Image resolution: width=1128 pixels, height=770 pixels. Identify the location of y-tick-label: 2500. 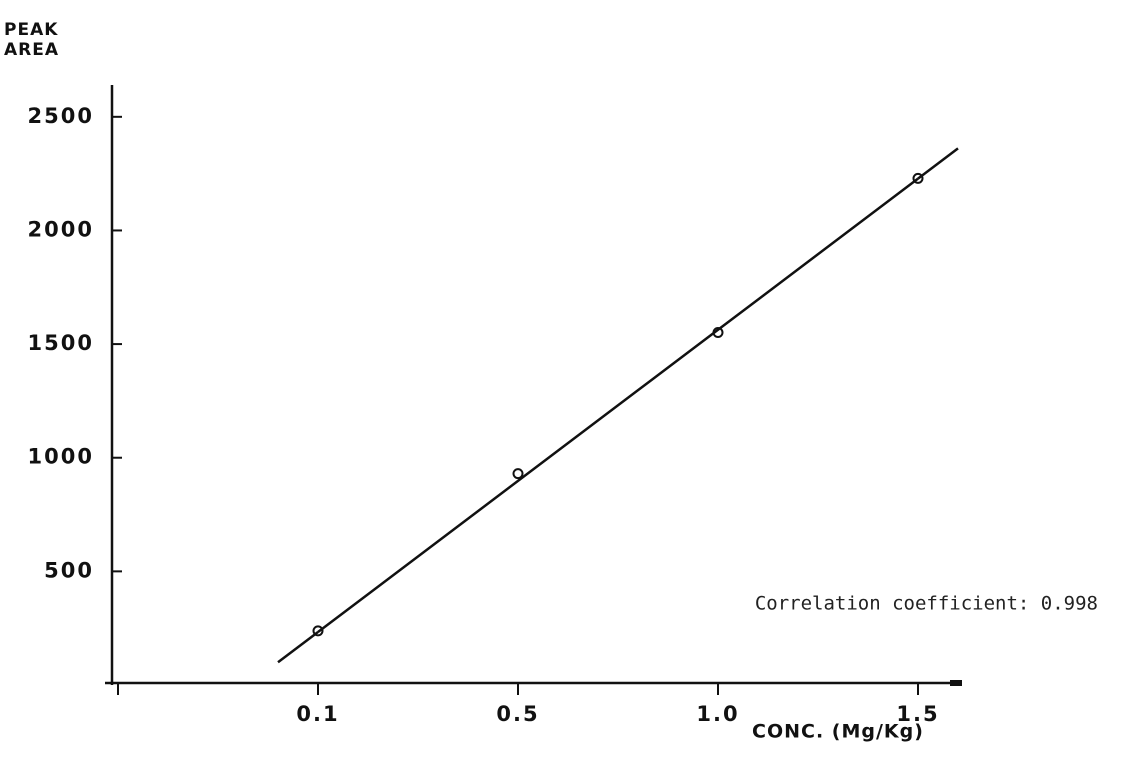
(61, 116).